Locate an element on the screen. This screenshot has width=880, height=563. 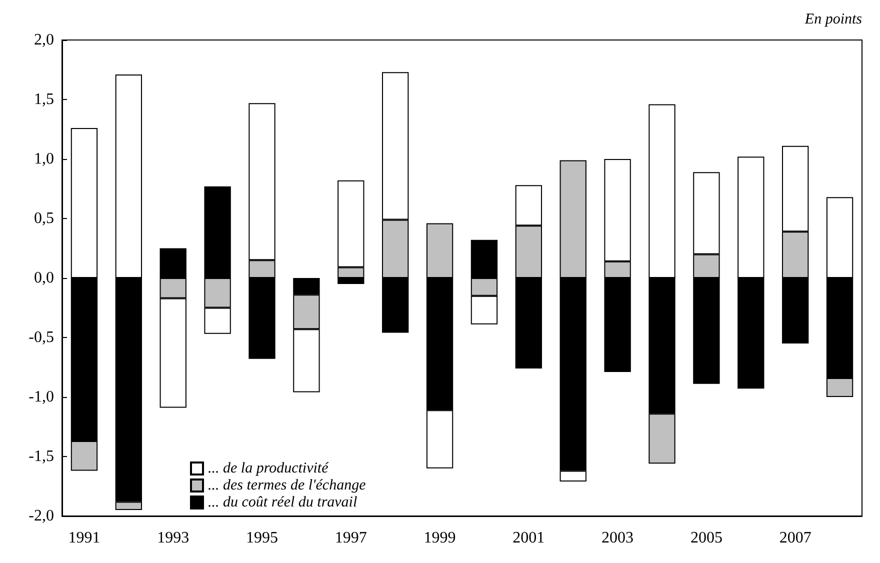
legend-label: ... de la productivité is located at coordinates (269, 468).